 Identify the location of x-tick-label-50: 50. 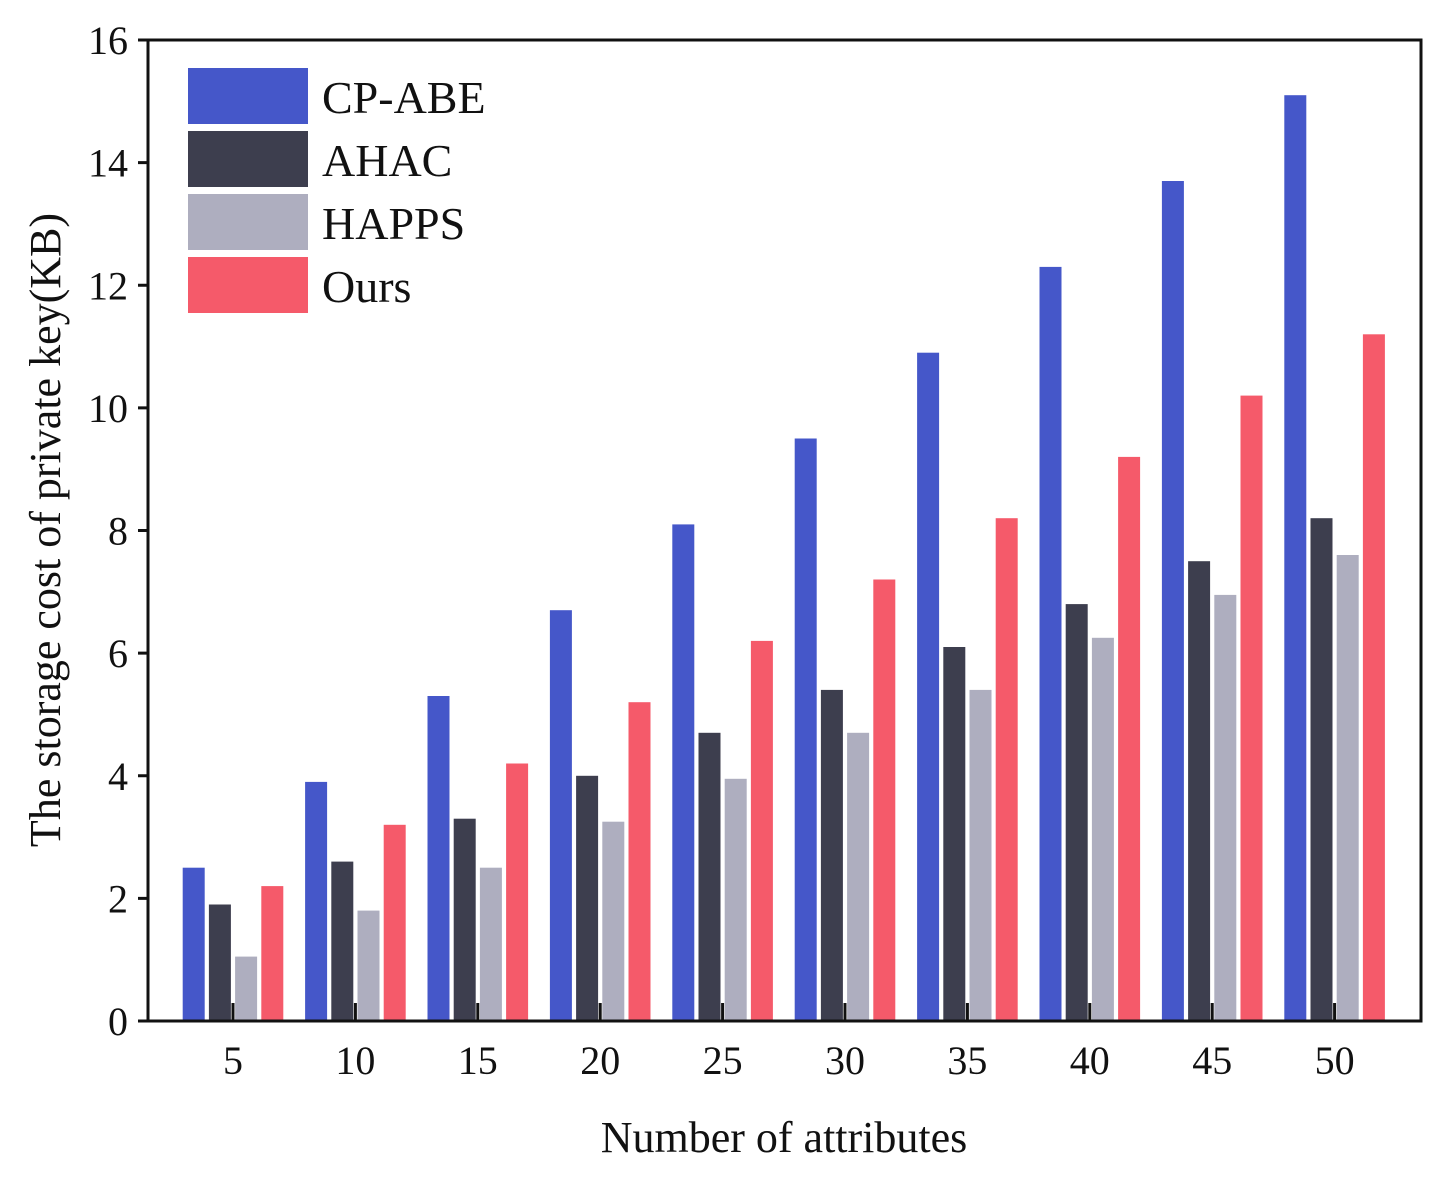
(1335, 1060).